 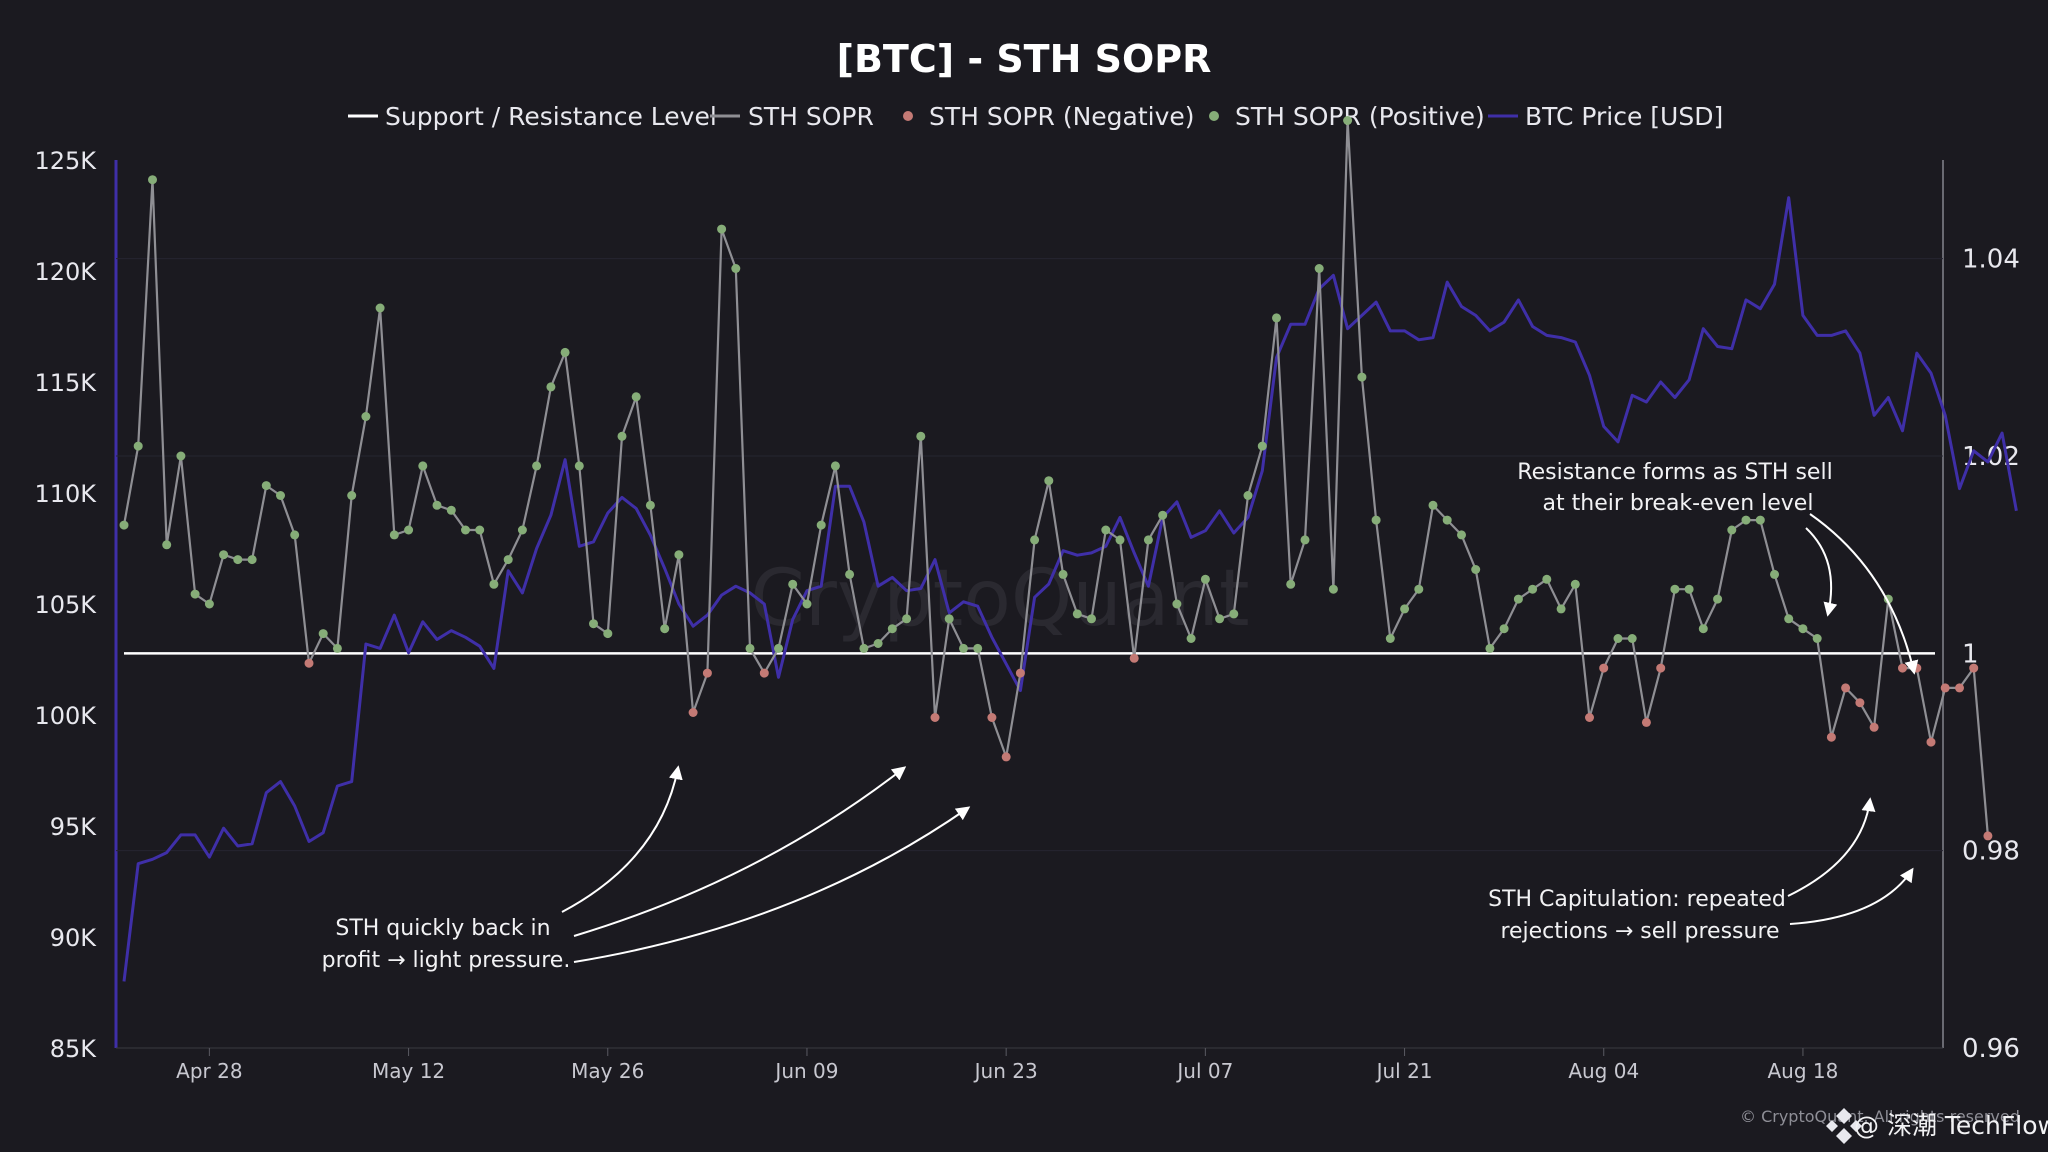 What do you see at coordinates (532, 116) in the screenshot?
I see `legend-item-support-resistance: Support / Resistance Level` at bounding box center [532, 116].